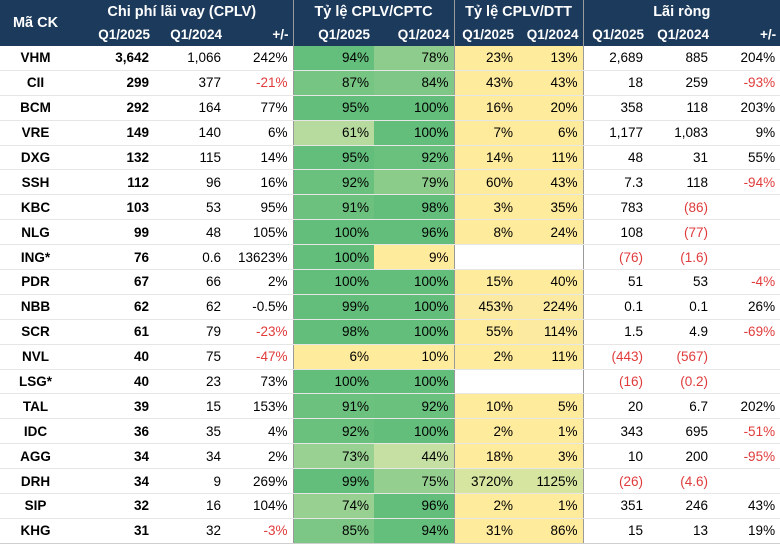  I want to click on pretax-ratio-q1-2025-cell: 87%, so click(333, 83).